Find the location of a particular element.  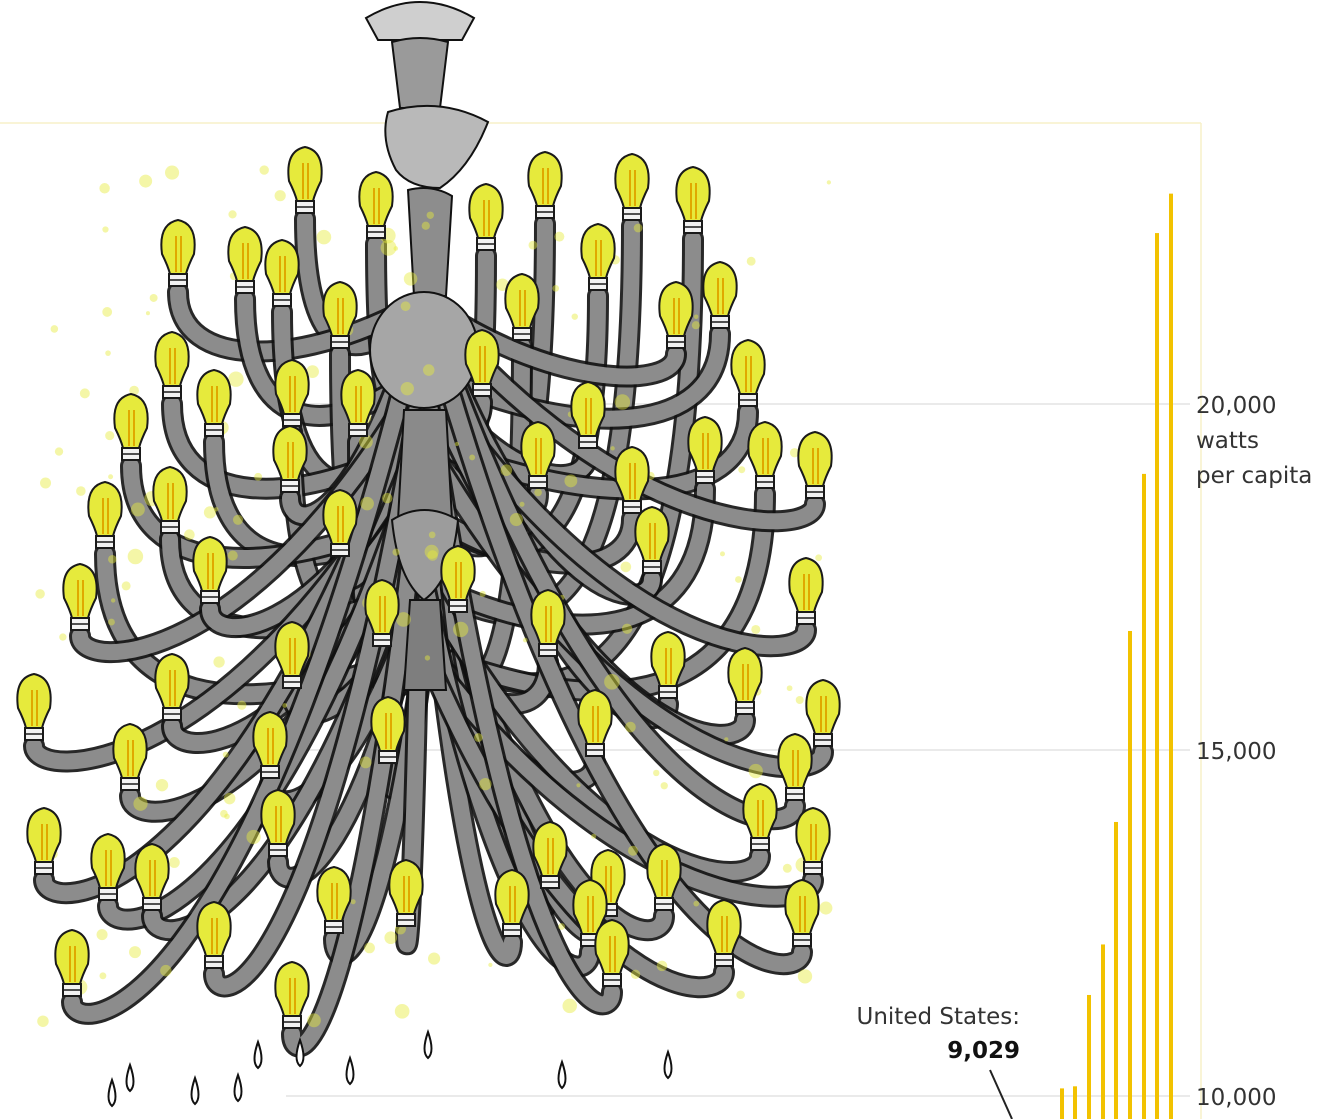

y-axis-ticks: 20,000 15,000 10,000 watts per capita is located at coordinates (1254, 752).